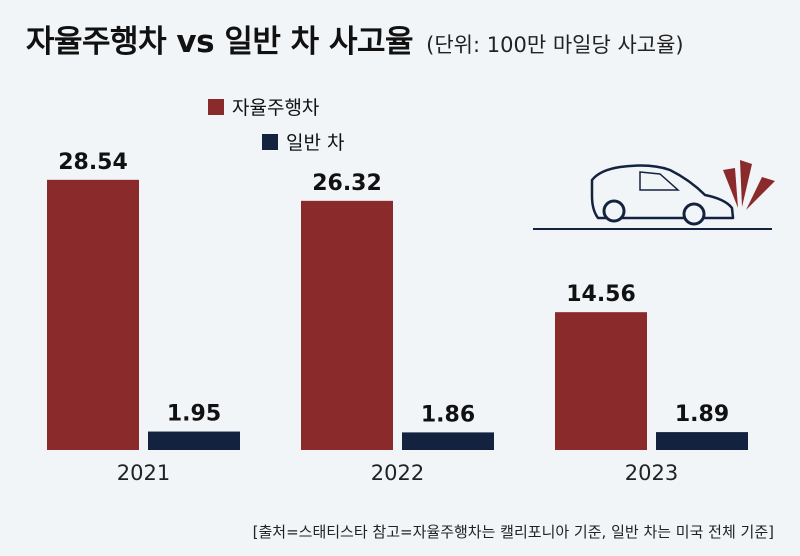 Image resolution: width=800 pixels, height=556 pixels. I want to click on category-label-2022: 2022, so click(397, 473).